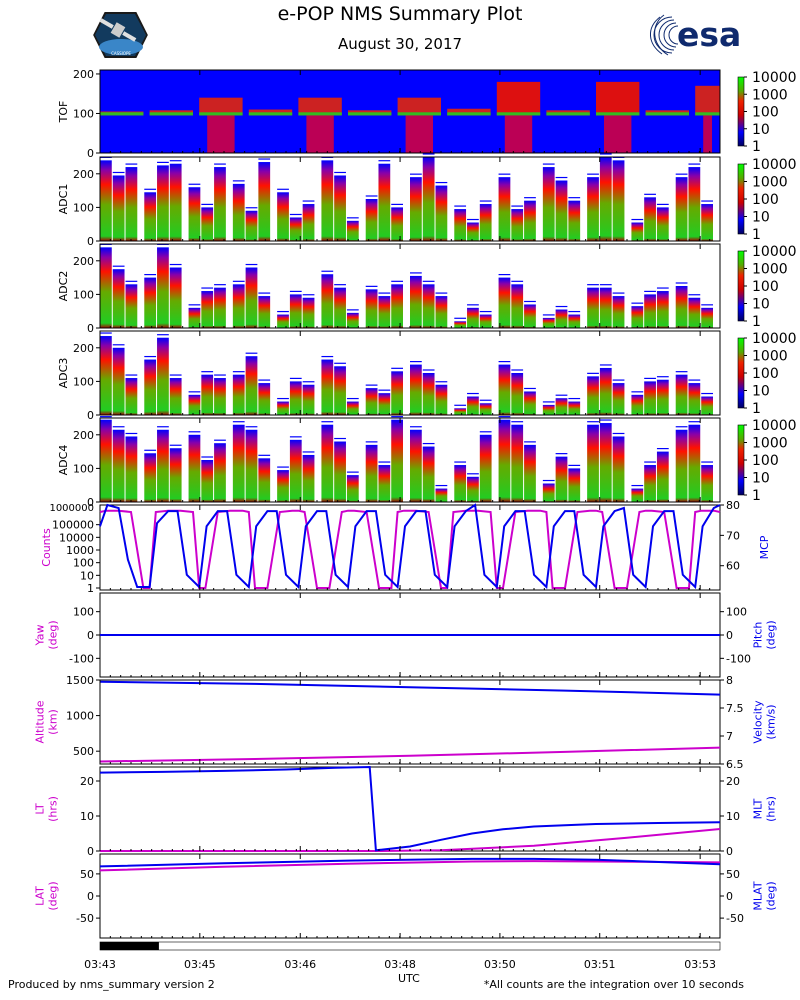 This screenshot has height=1000, width=800. I want to click on page-title: e-POP NMS Summary Plot, so click(400, 14).